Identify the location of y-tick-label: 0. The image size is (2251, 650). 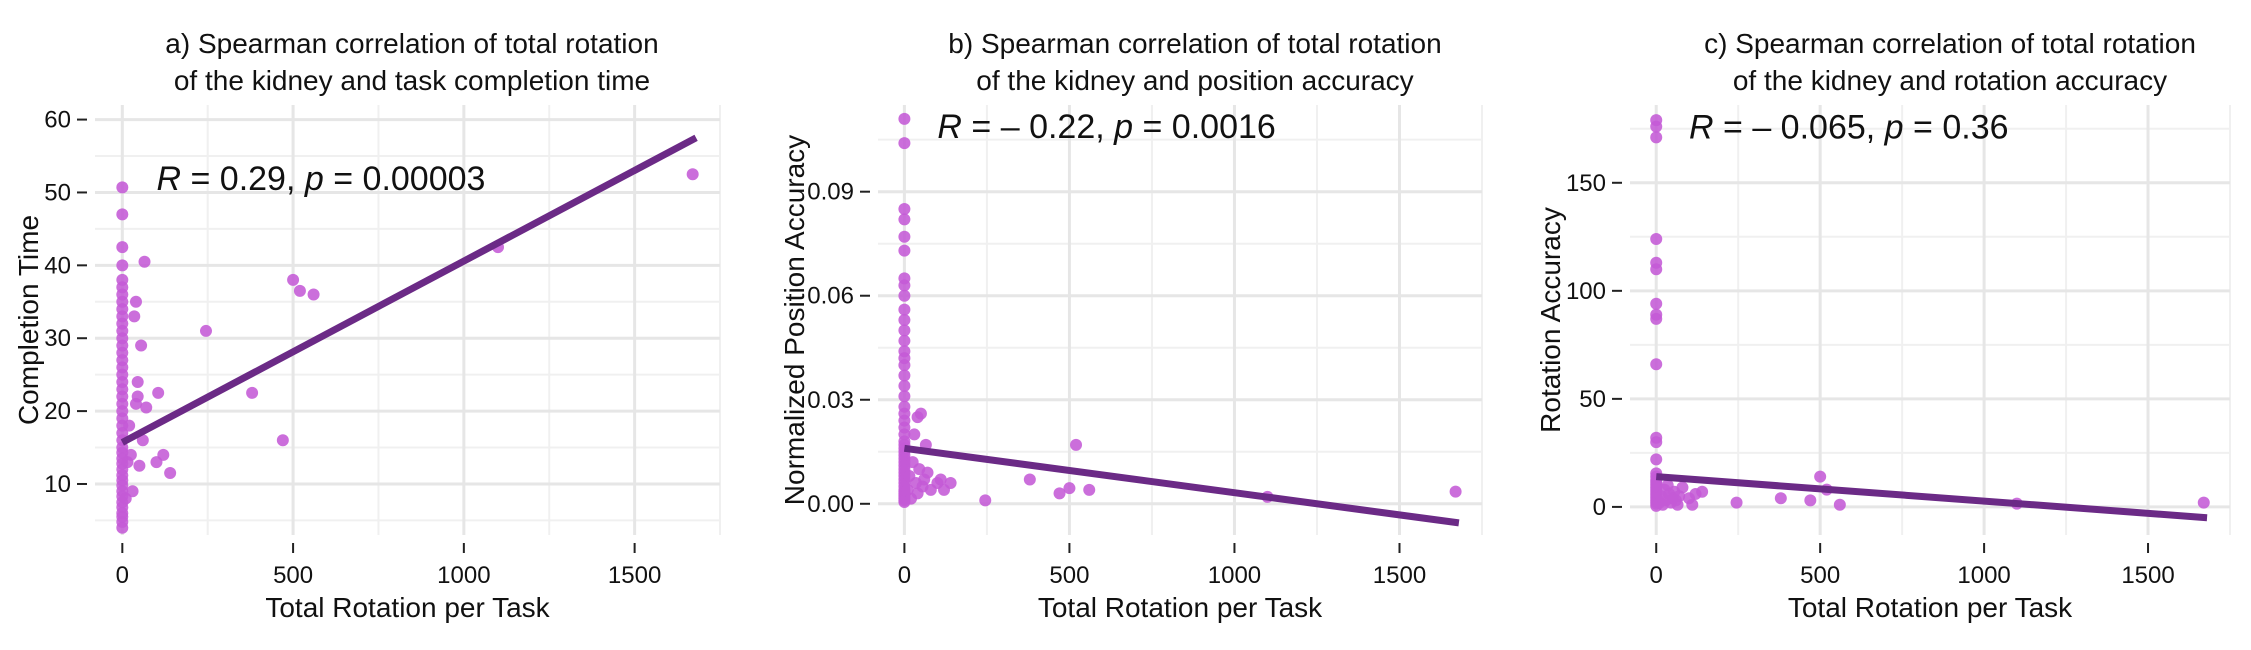
(1599, 507).